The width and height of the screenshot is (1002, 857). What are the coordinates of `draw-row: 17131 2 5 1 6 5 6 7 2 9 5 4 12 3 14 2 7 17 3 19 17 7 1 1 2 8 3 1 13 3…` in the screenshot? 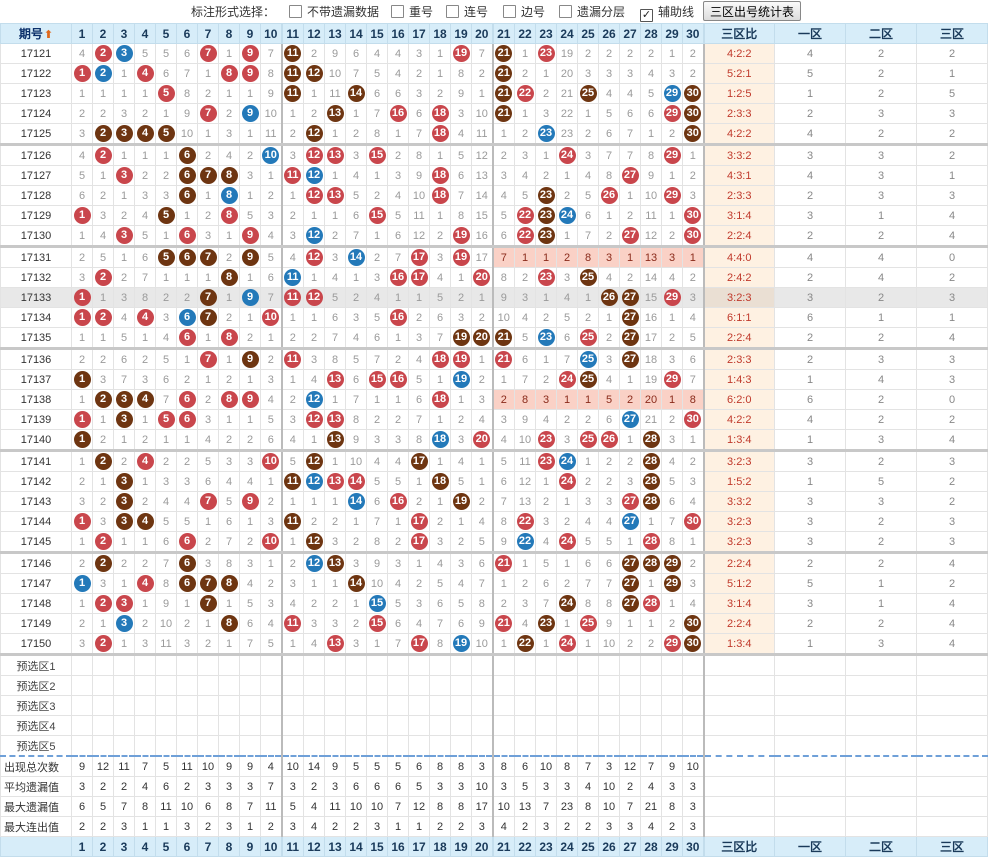 It's located at (494, 257).